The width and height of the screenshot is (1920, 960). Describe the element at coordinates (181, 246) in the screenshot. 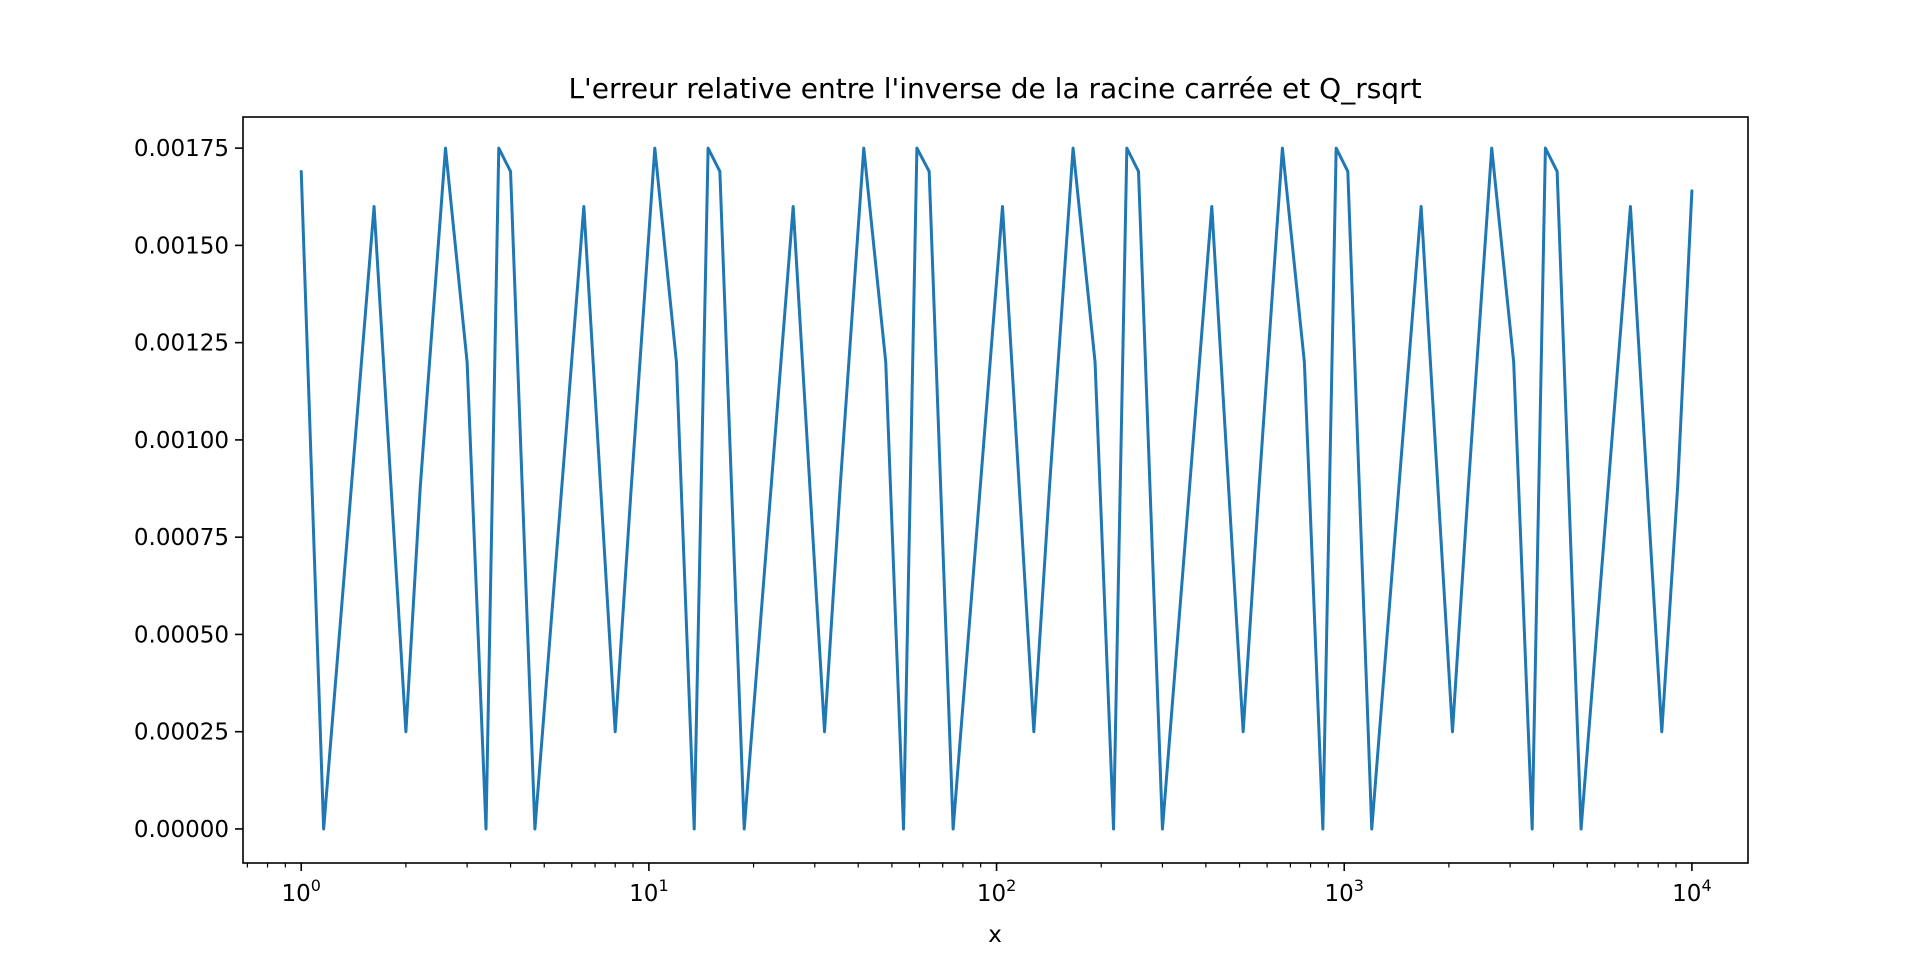

I see `y-tick-label: 0.00150` at that location.